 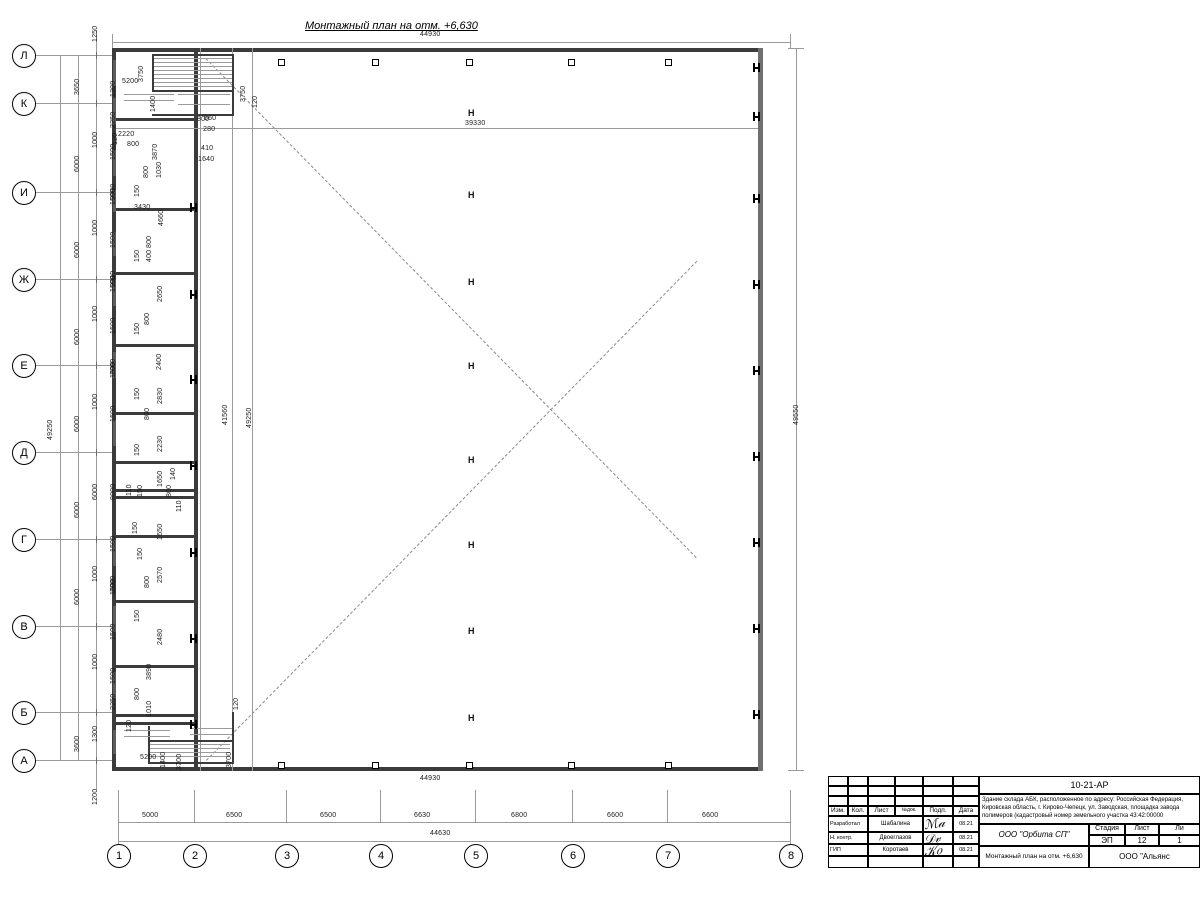 I want to click on grid-bubble-I: И, so click(x=24, y=193).